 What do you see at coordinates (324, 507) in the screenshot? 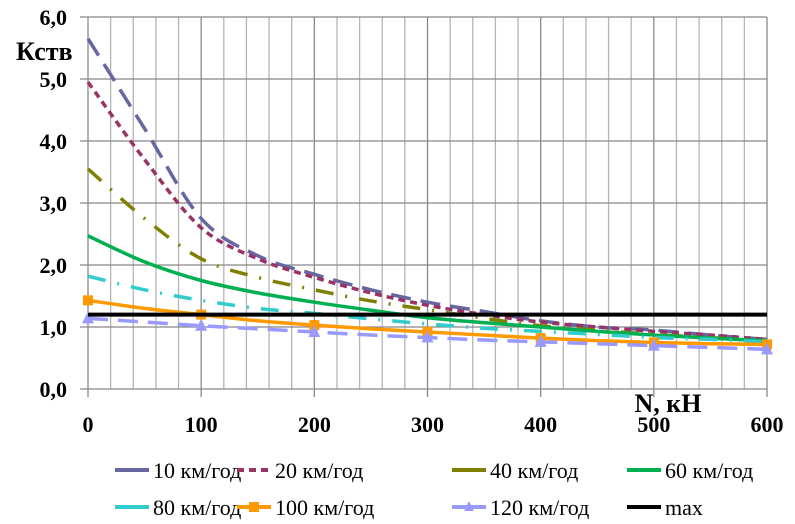
I see `legend-label: 100 км/год` at bounding box center [324, 507].